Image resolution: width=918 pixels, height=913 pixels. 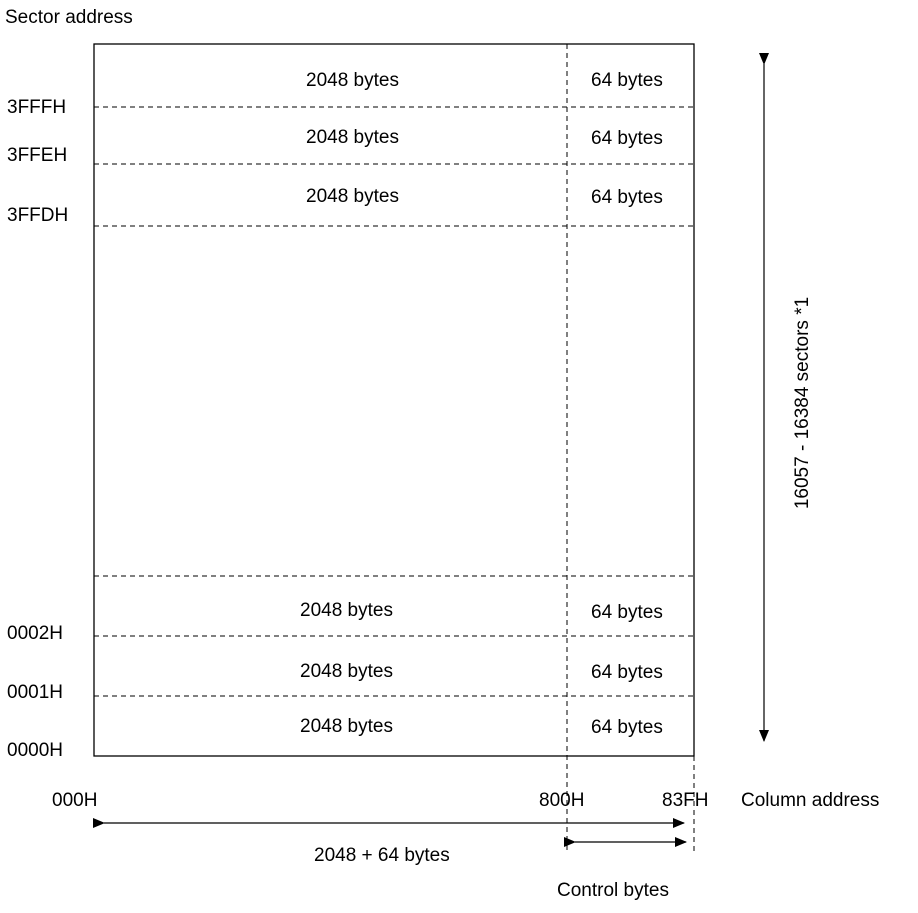 What do you see at coordinates (35, 633) in the screenshot?
I see `sector-address: 0002H` at bounding box center [35, 633].